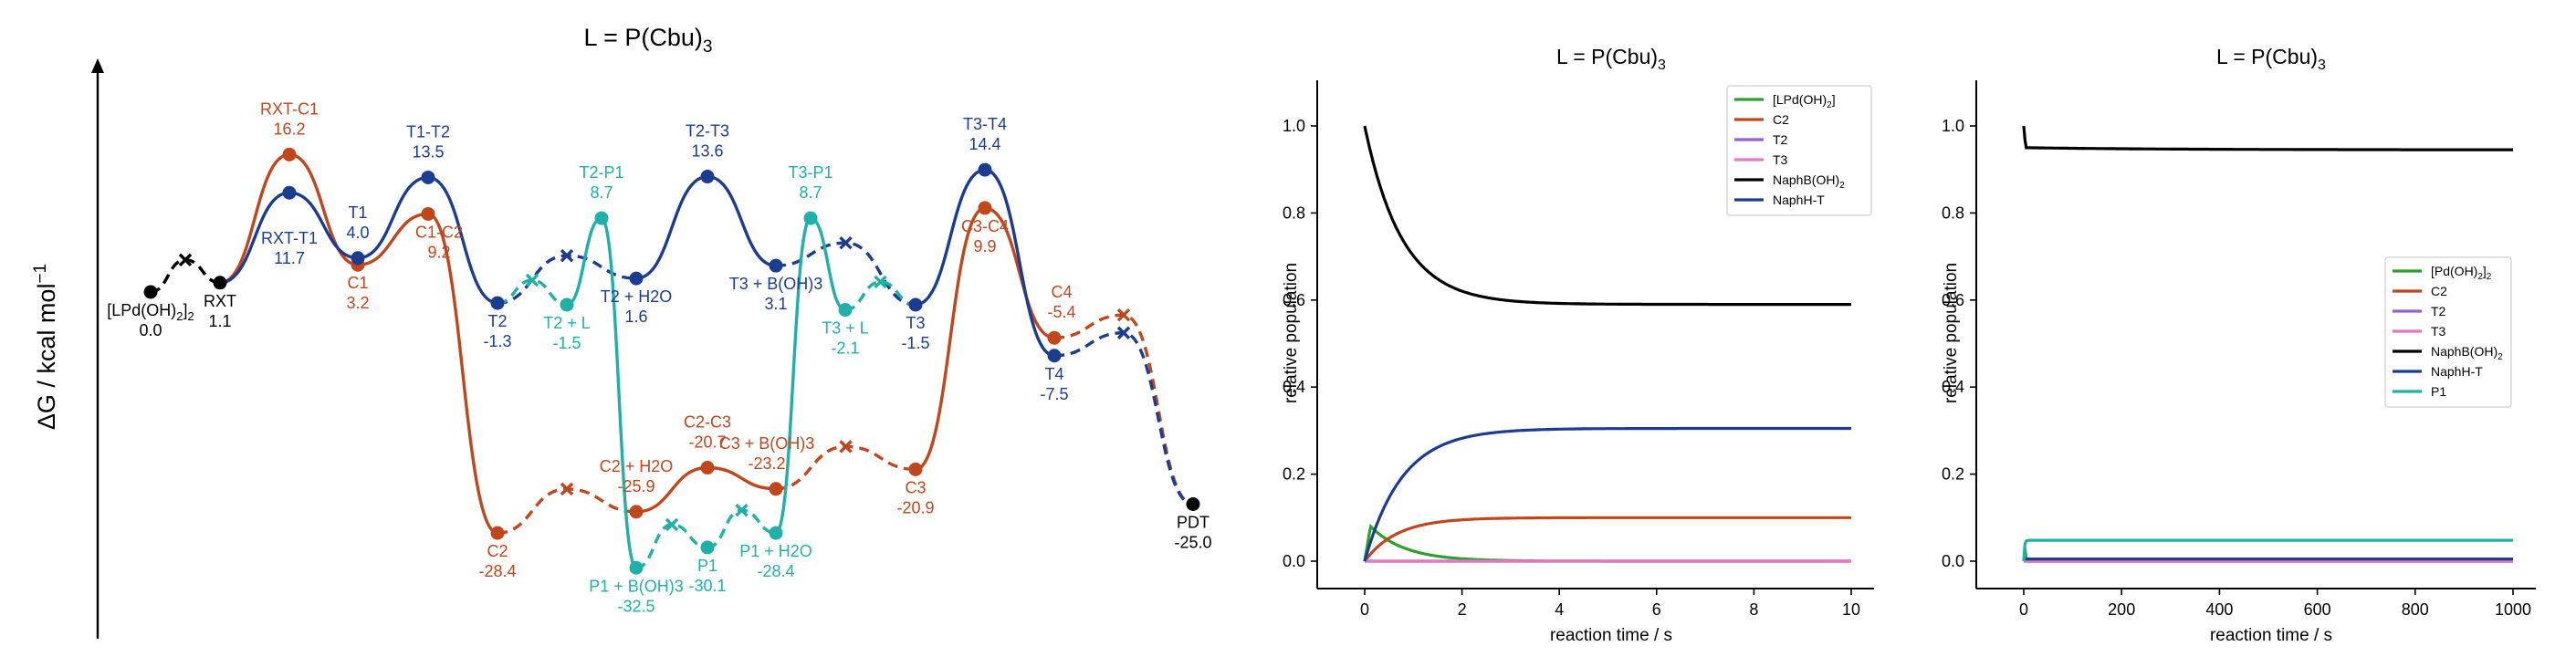 The width and height of the screenshot is (2576, 657). Describe the element at coordinates (707, 442) in the screenshot. I see `state-value-c2-c3: -20.7` at that location.